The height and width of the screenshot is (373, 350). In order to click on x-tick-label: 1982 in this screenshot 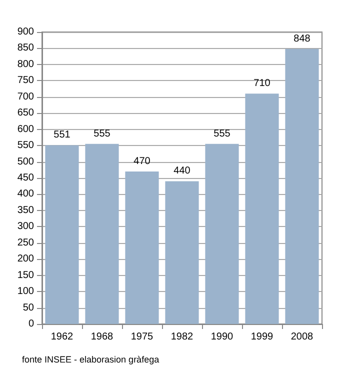, I will do `click(182, 337)`.